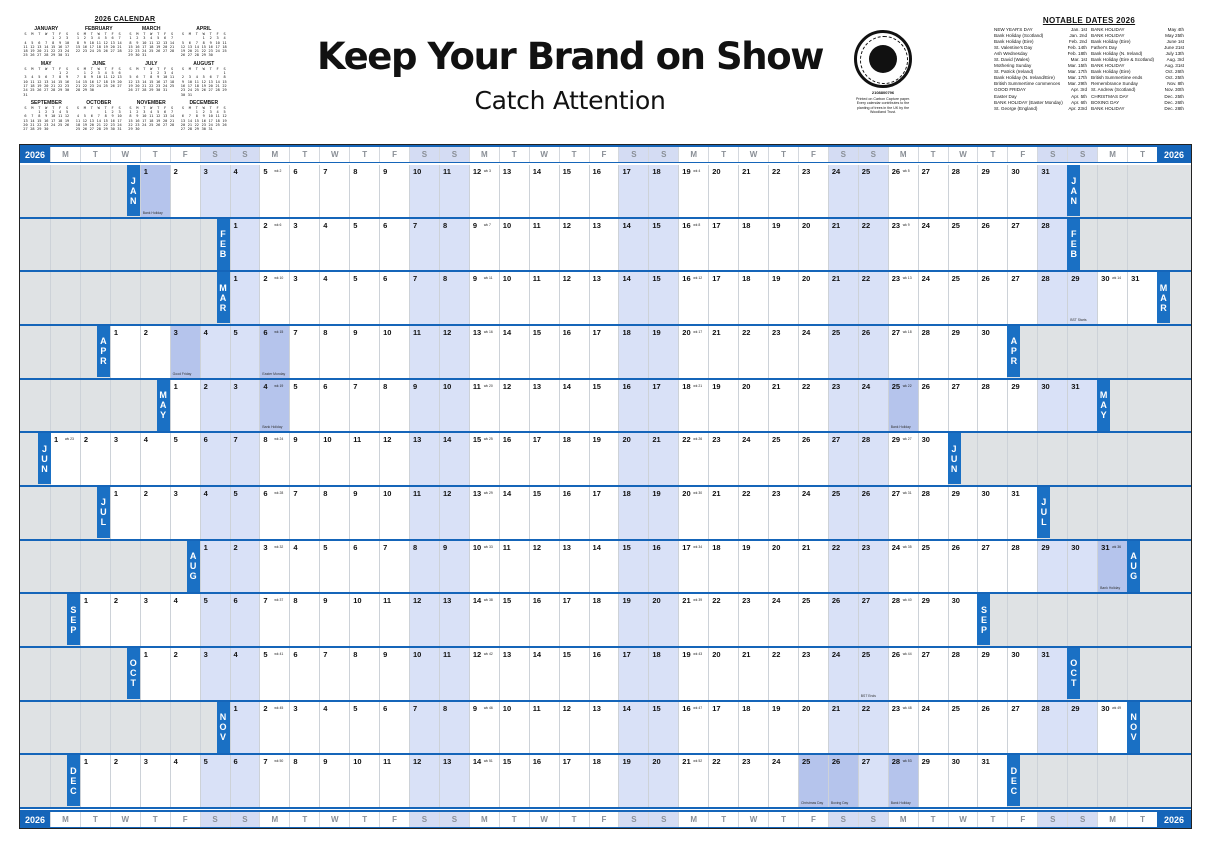 The width and height of the screenshot is (1212, 854). What do you see at coordinates (698, 707) in the screenshot?
I see `week-number: wk 47` at bounding box center [698, 707].